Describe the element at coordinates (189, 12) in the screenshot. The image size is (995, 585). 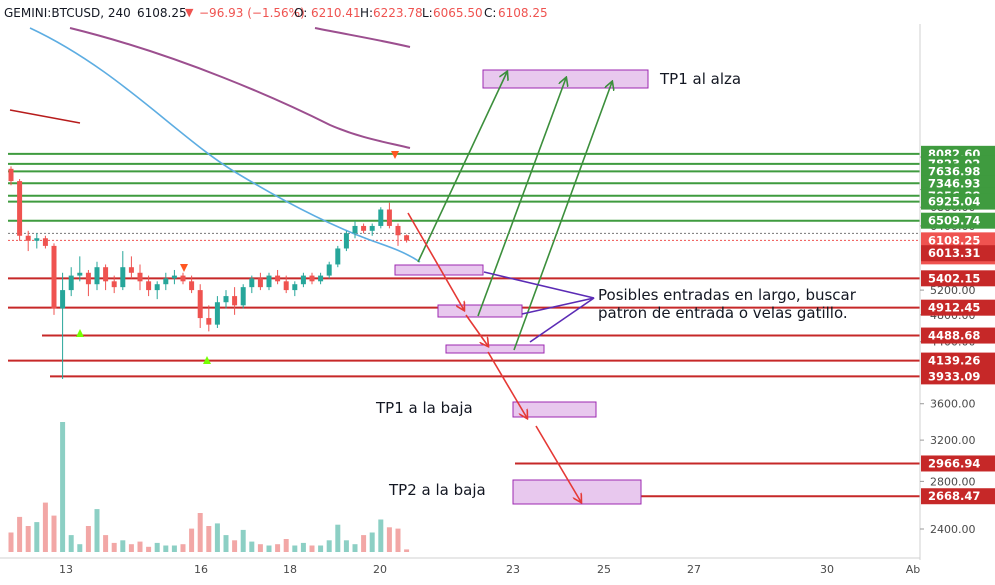
I see `down-triangle-icon: ▼` at that location.